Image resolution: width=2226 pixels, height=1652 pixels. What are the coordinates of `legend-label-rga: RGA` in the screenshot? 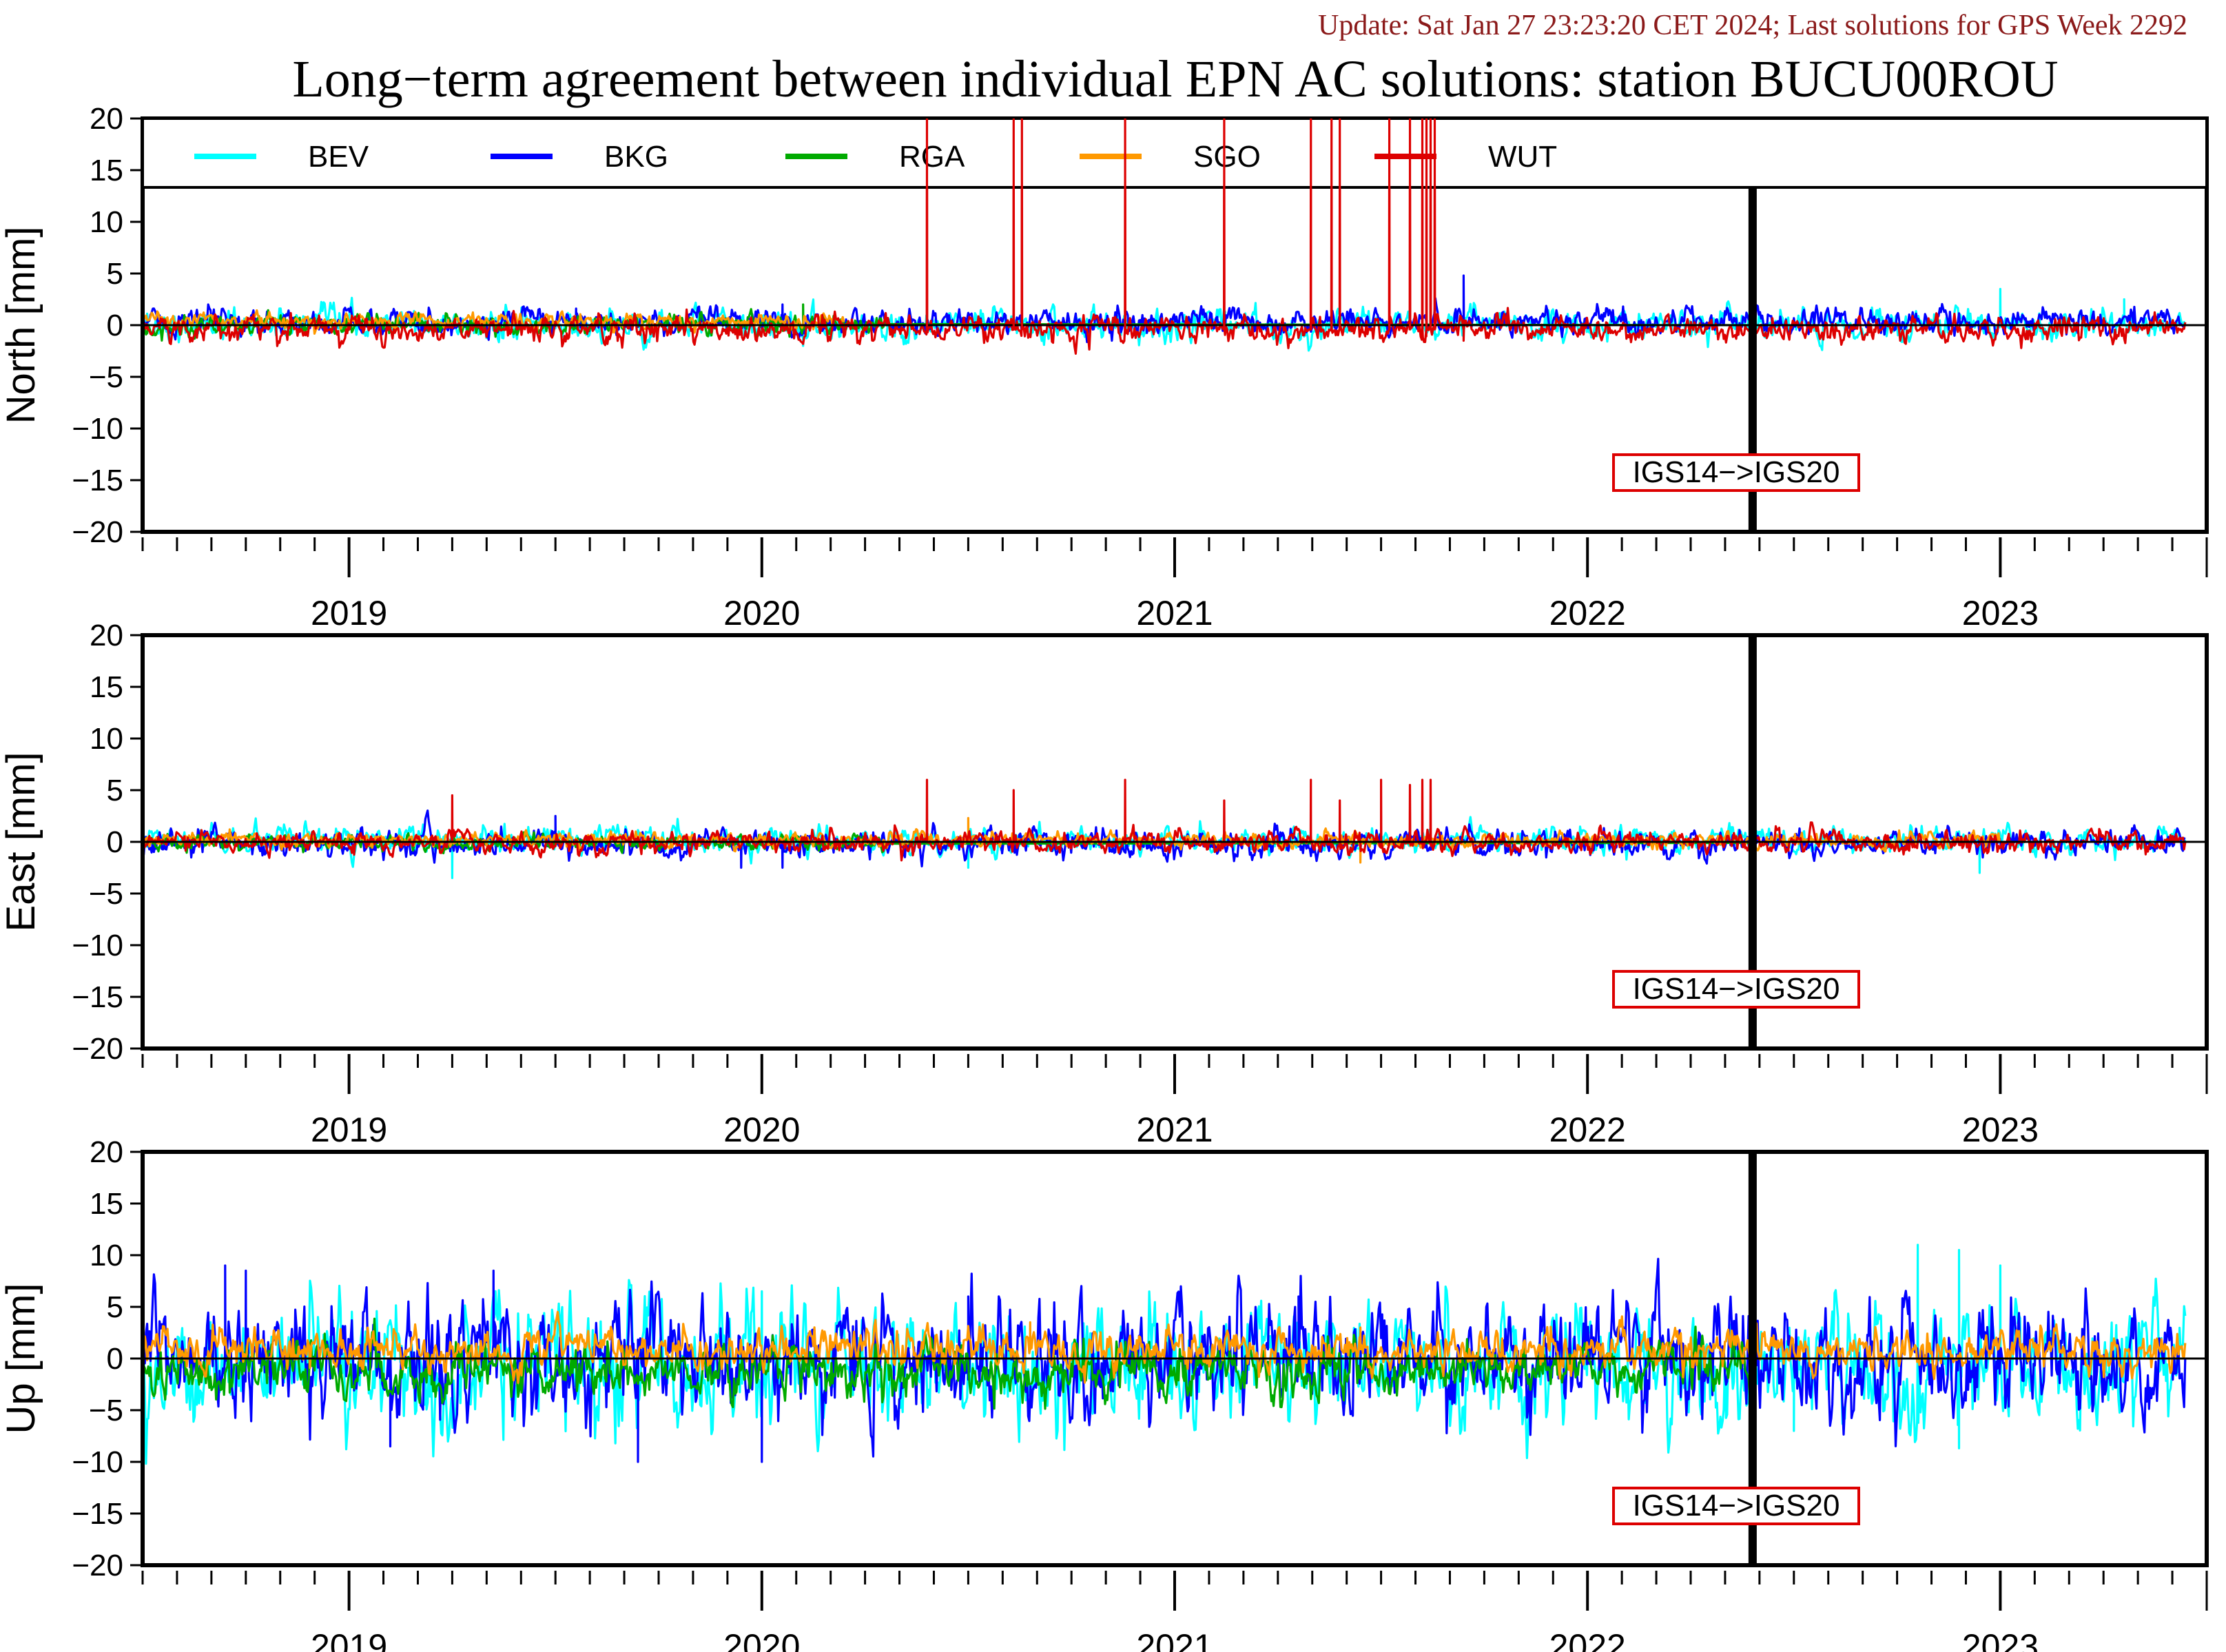 It's located at (932, 157).